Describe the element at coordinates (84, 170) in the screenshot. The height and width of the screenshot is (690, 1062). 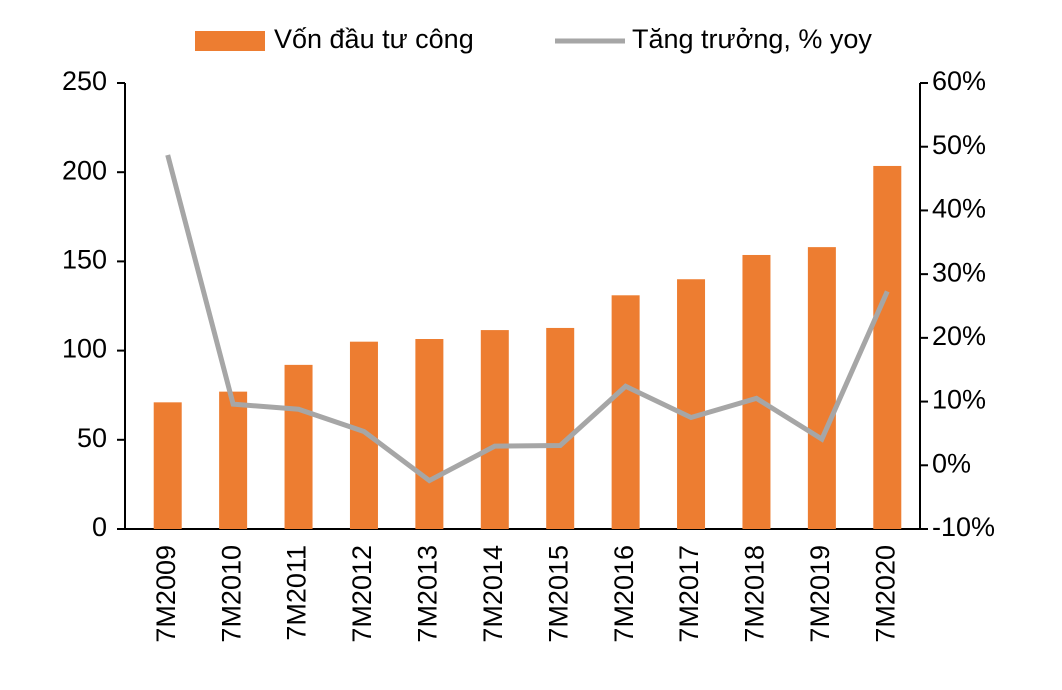
I see `y-tick-label: 200` at that location.